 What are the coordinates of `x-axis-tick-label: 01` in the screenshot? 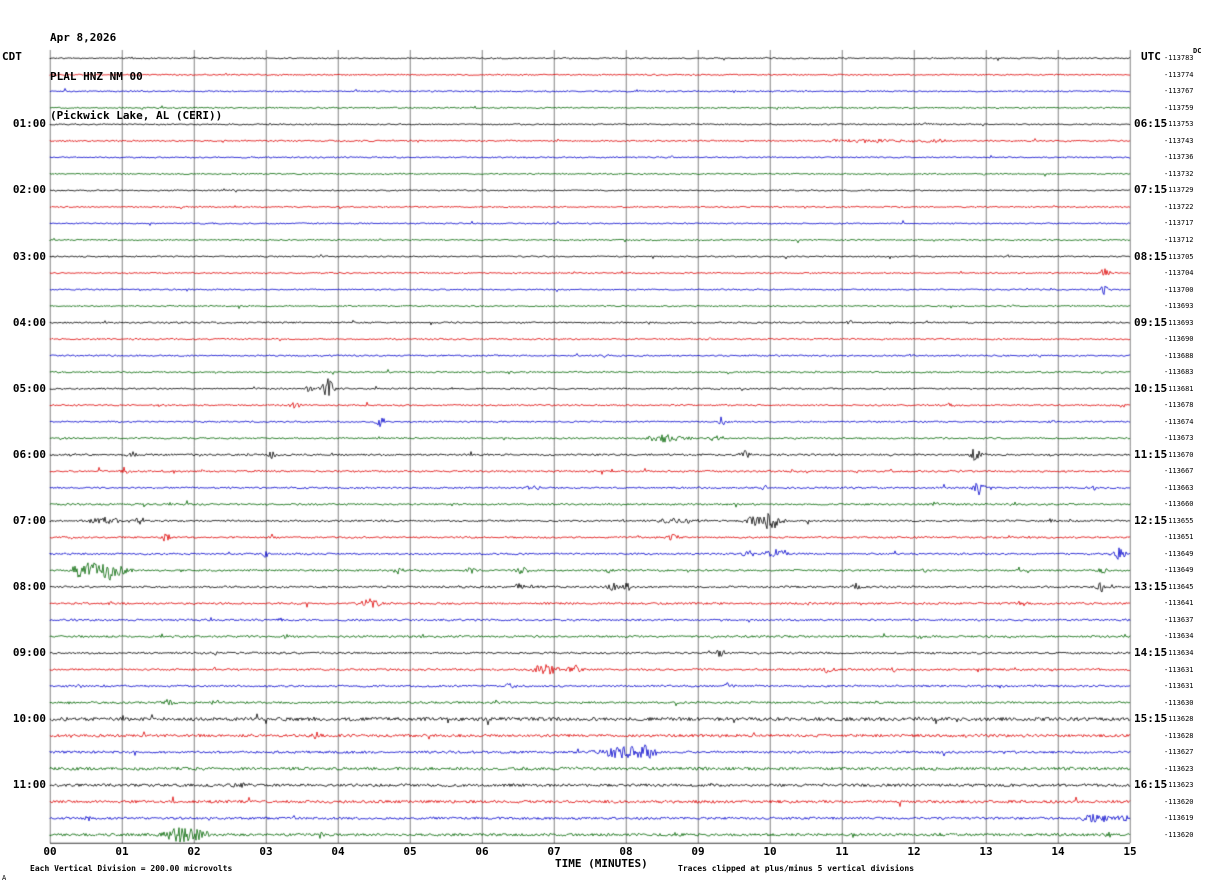 It's located at (122, 851).